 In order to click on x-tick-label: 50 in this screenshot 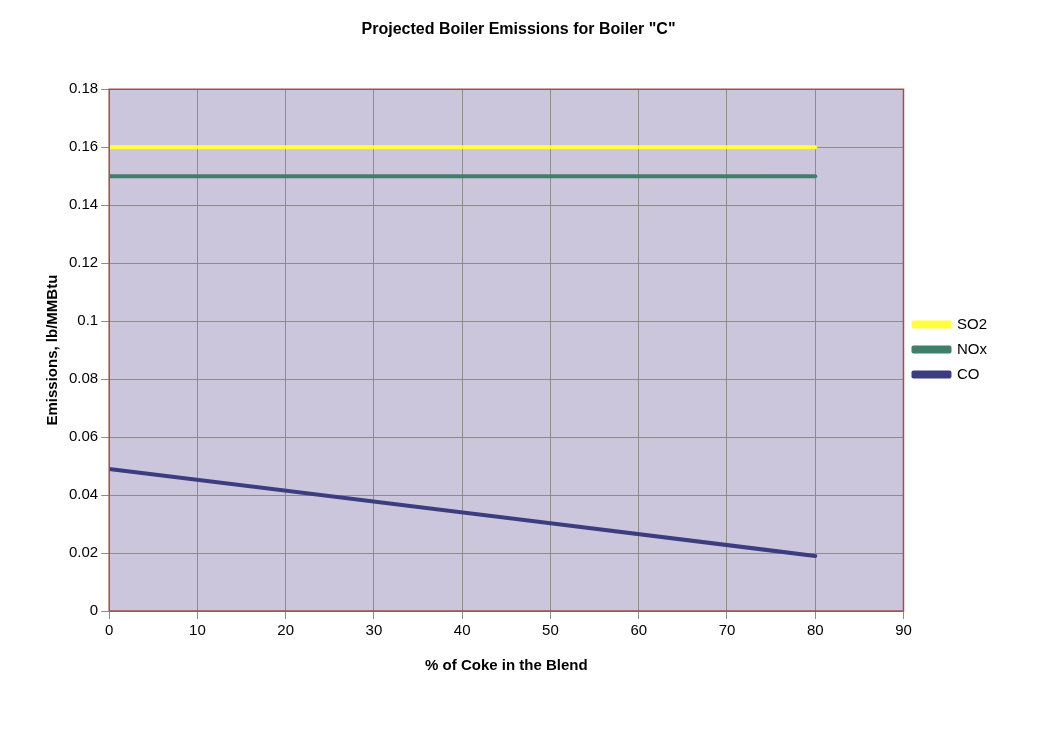, I will do `click(550, 630)`.